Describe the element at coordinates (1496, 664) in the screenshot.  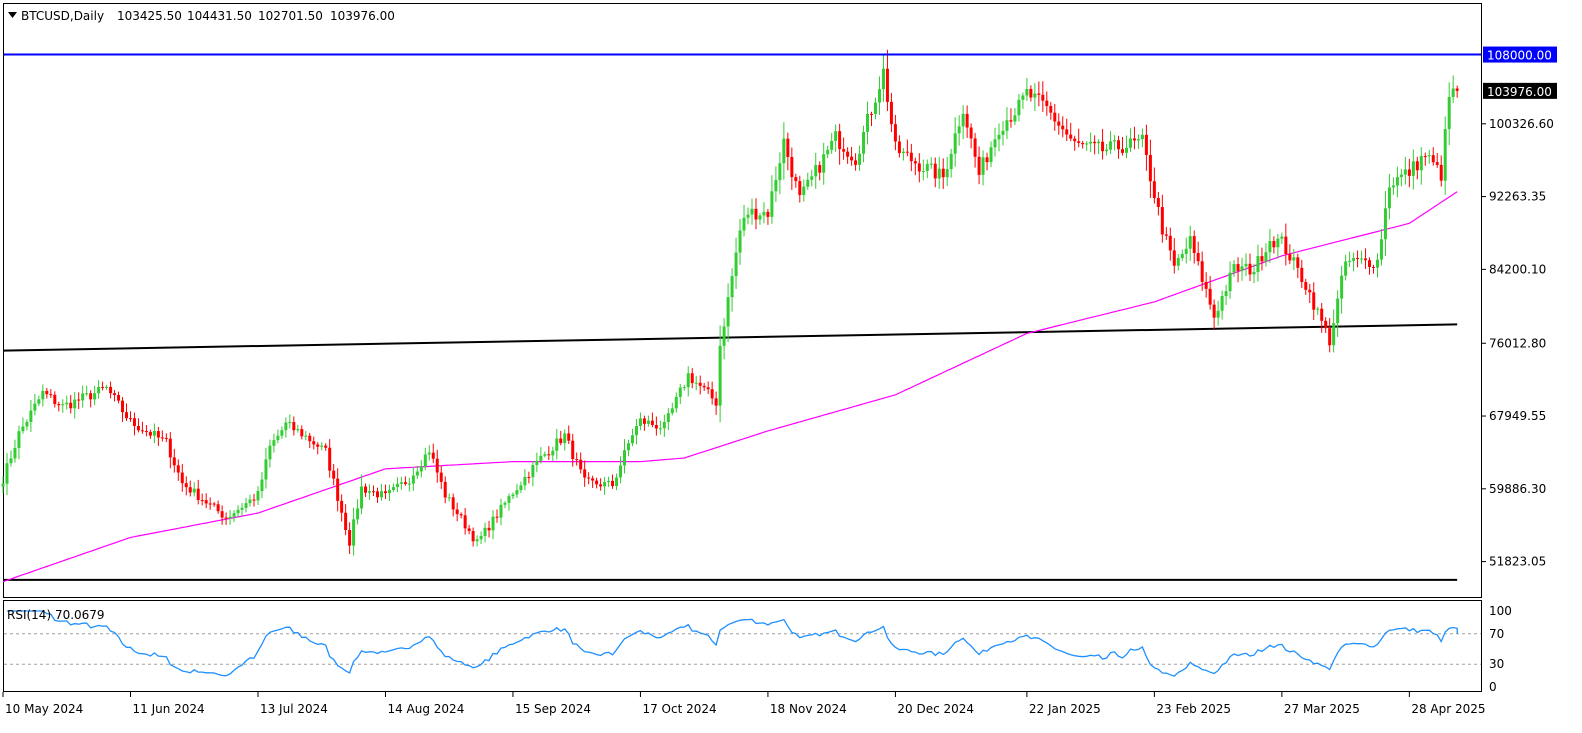
I see `rsi-tick-label: 30` at that location.